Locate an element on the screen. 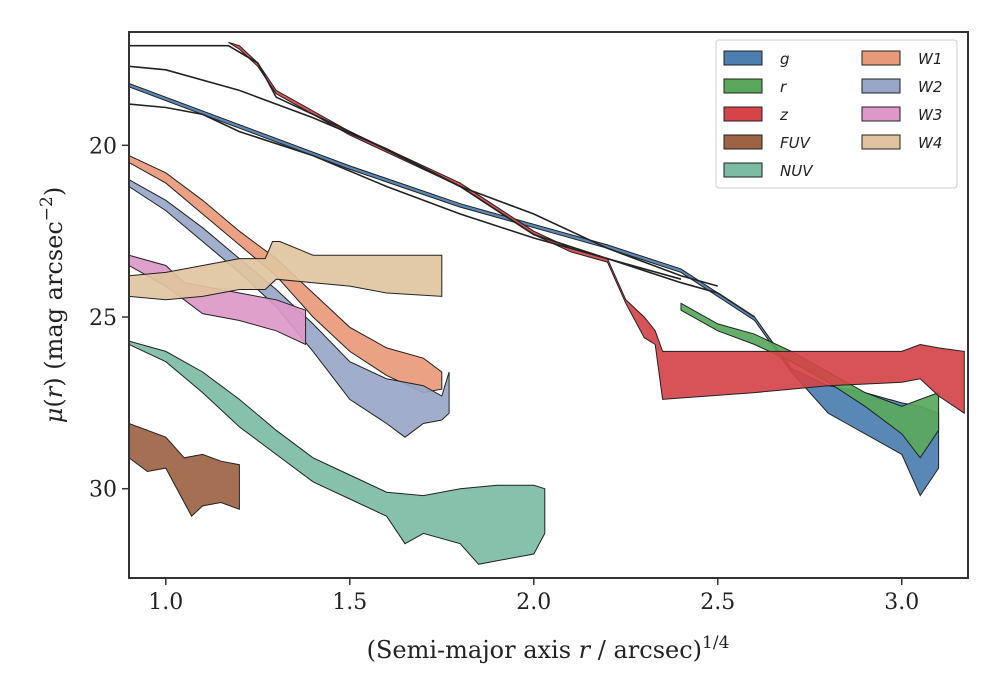 The height and width of the screenshot is (700, 1000). legend-label-r: r is located at coordinates (783, 87).